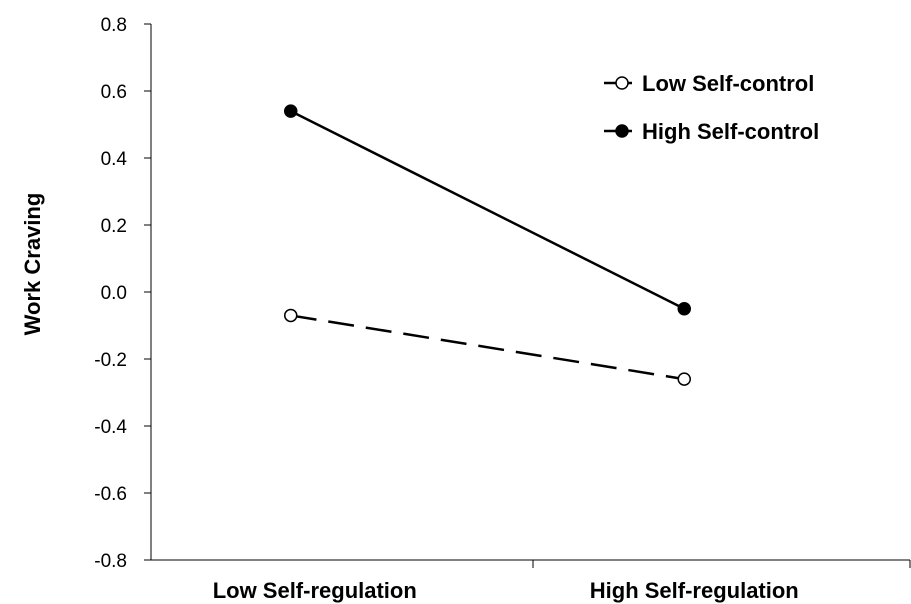 Image resolution: width=911 pixels, height=604 pixels. I want to click on legend-label: High Self-control, so click(730, 131).